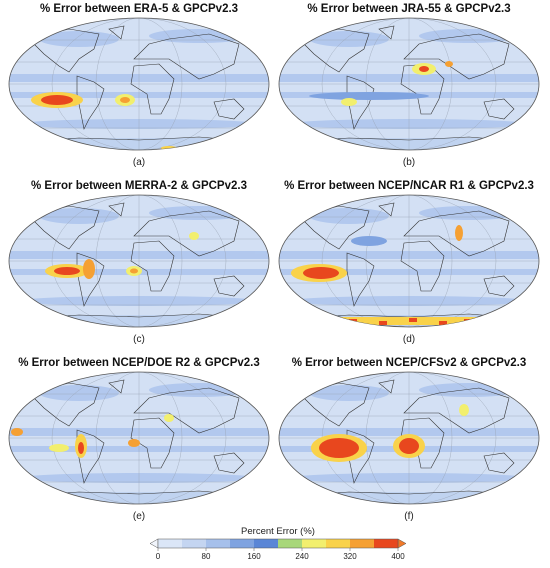  What do you see at coordinates (409, 363) in the screenshot?
I see `panel-title: % Error between NCEP/CFSv2 & GPCPv2.3` at bounding box center [409, 363].